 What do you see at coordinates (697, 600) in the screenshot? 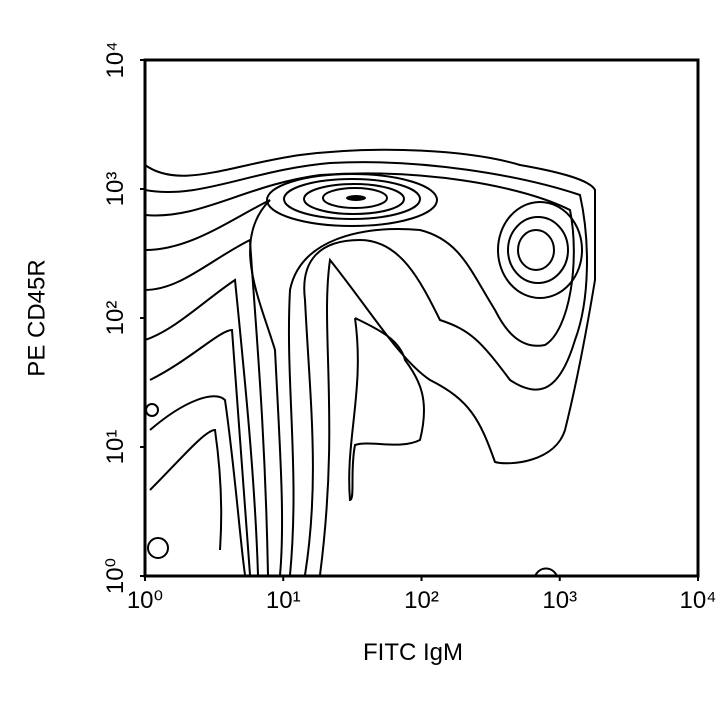
I see `x-tick-label: 10⁴` at bounding box center [697, 600].